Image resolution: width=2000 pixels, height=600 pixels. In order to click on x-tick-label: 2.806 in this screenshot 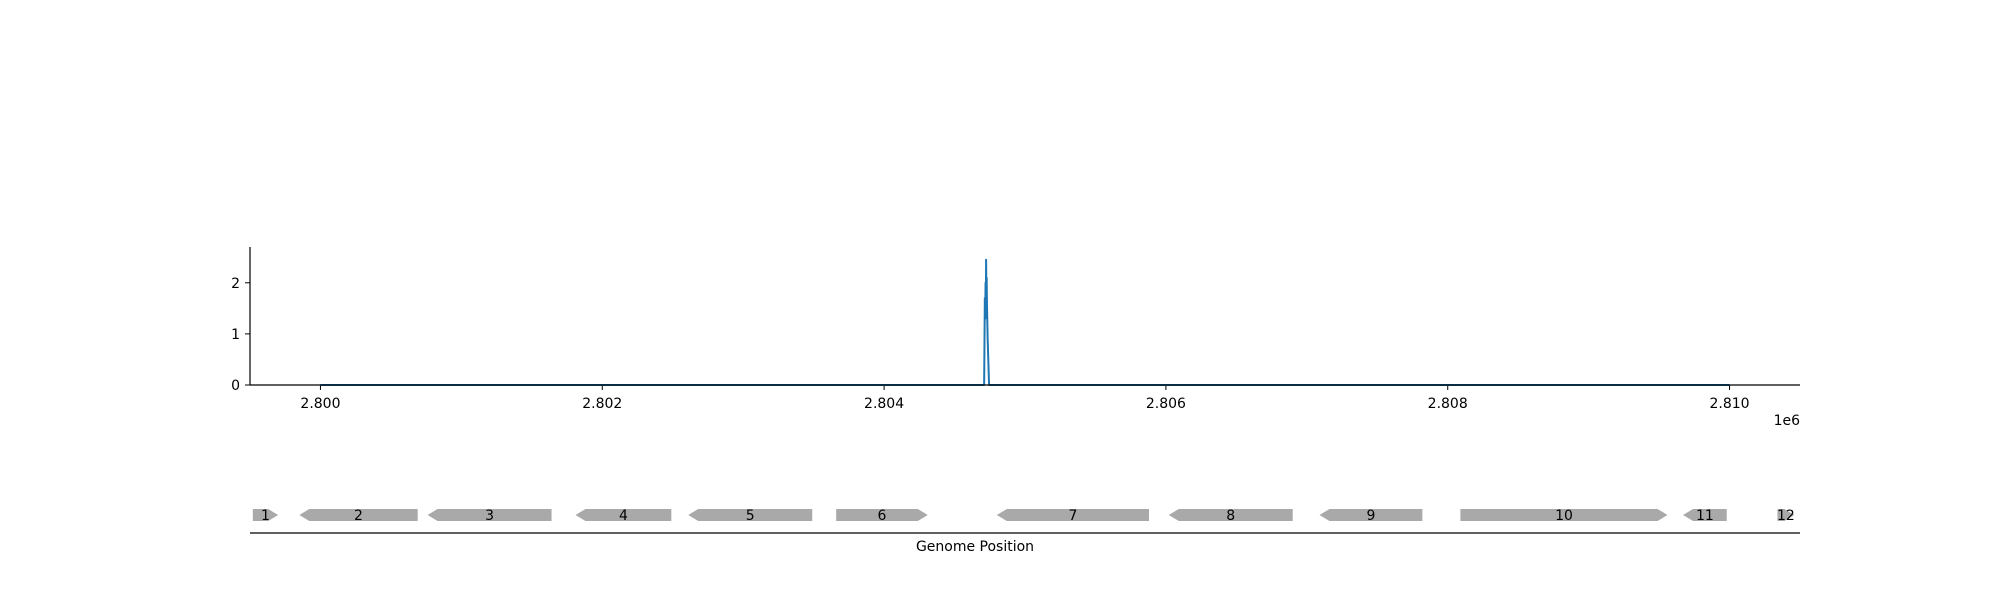, I will do `click(1166, 404)`.